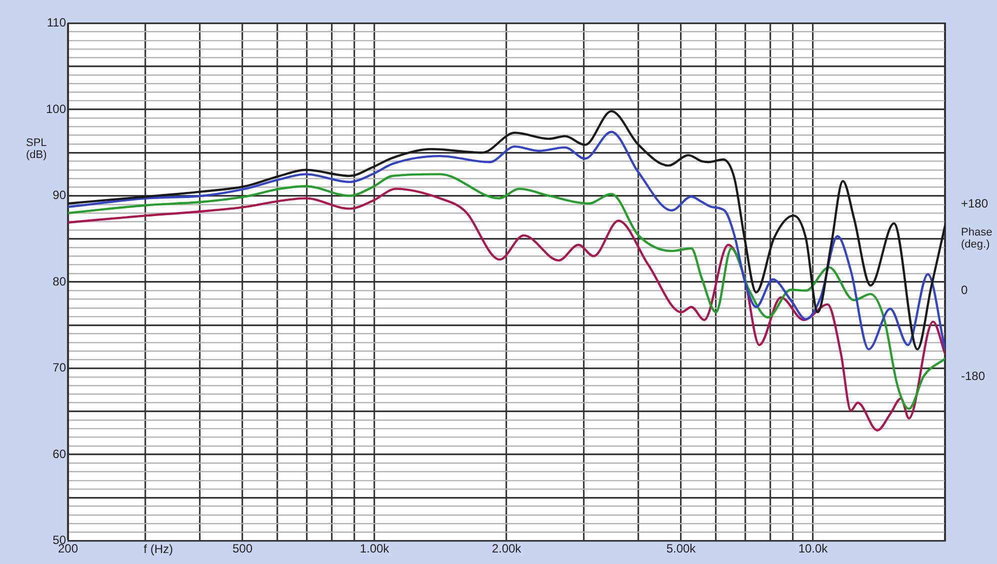 This screenshot has width=997, height=564. What do you see at coordinates (813, 548) in the screenshot?
I see `x-tick-label: 10.0k` at bounding box center [813, 548].